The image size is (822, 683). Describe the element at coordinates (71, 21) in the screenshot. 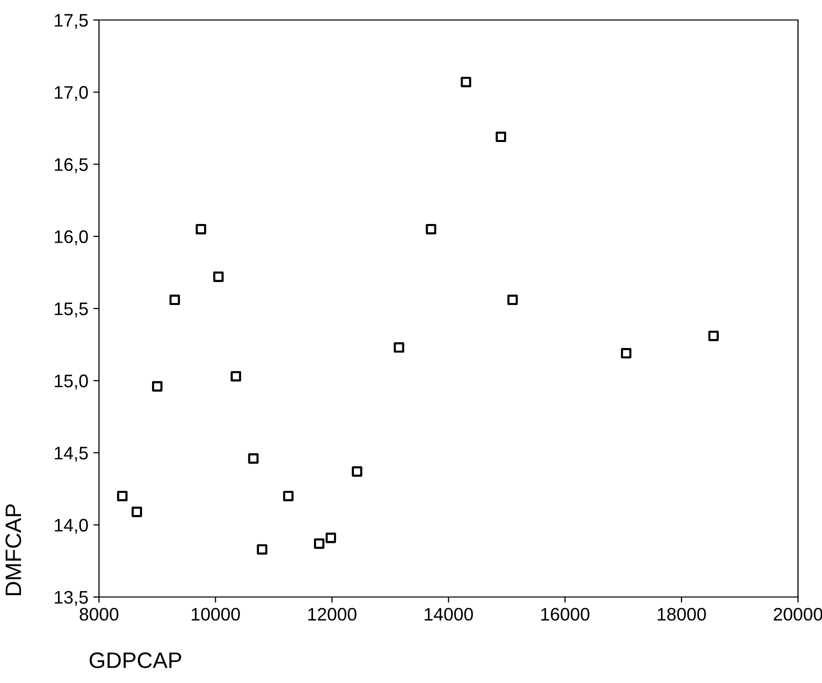

I see `y-tick-label: 17,5` at that location.